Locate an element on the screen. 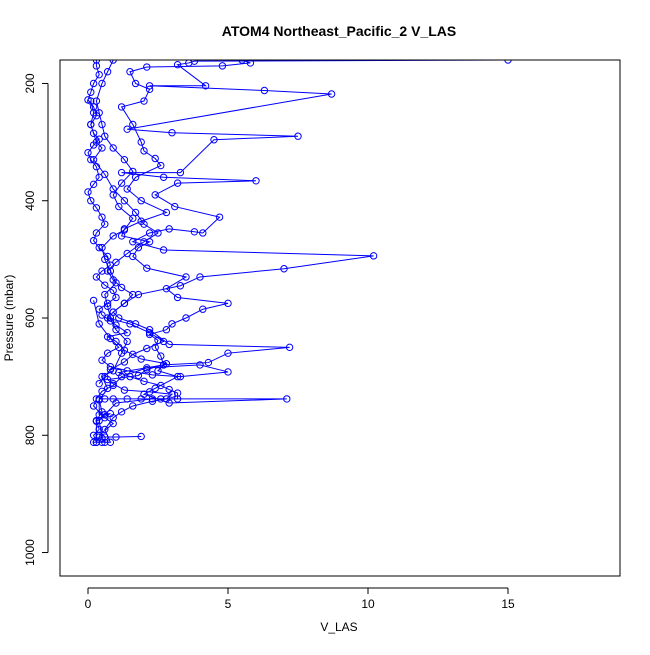 Image resolution: width=650 pixels, height=655 pixels. y-axis-label: Pressure (mbar) is located at coordinates (9, 318).